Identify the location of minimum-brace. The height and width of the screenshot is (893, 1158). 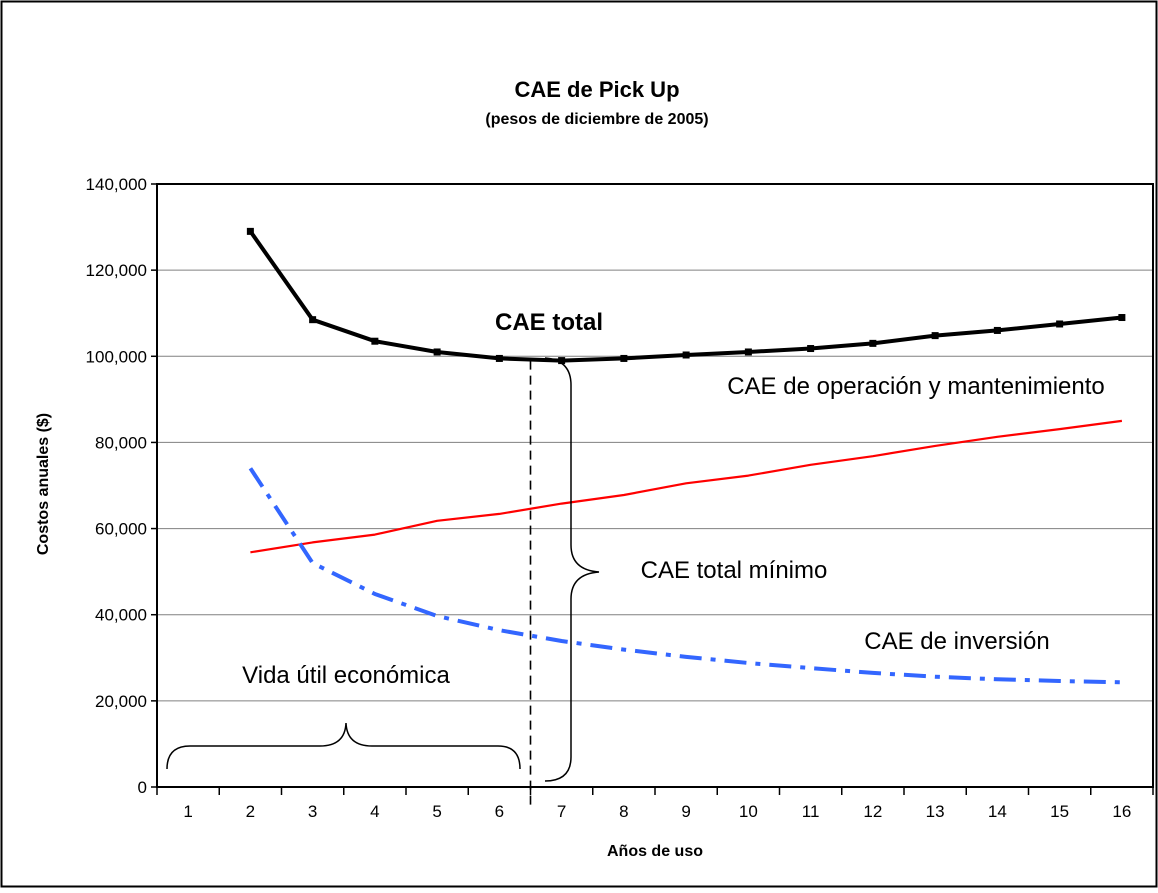
(572, 569).